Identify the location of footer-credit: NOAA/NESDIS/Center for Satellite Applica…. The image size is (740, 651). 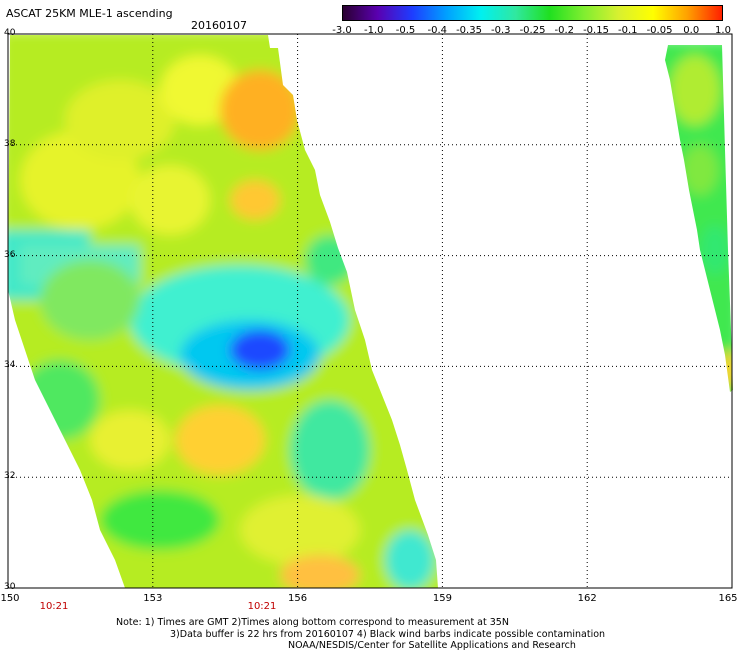
(432, 645).